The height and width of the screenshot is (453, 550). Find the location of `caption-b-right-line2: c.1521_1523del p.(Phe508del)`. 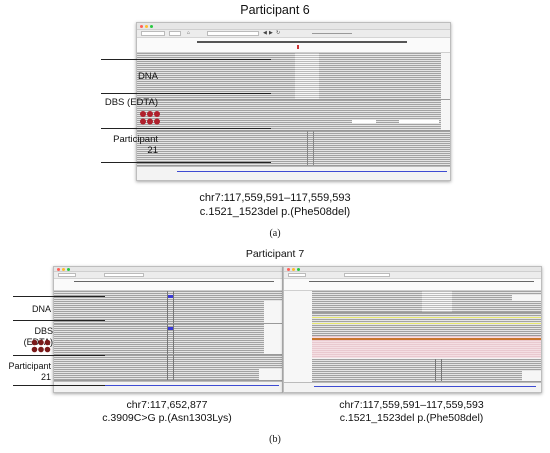

caption-b-right-line2: c.1521_1523del p.(Phe508del) is located at coordinates (411, 418).